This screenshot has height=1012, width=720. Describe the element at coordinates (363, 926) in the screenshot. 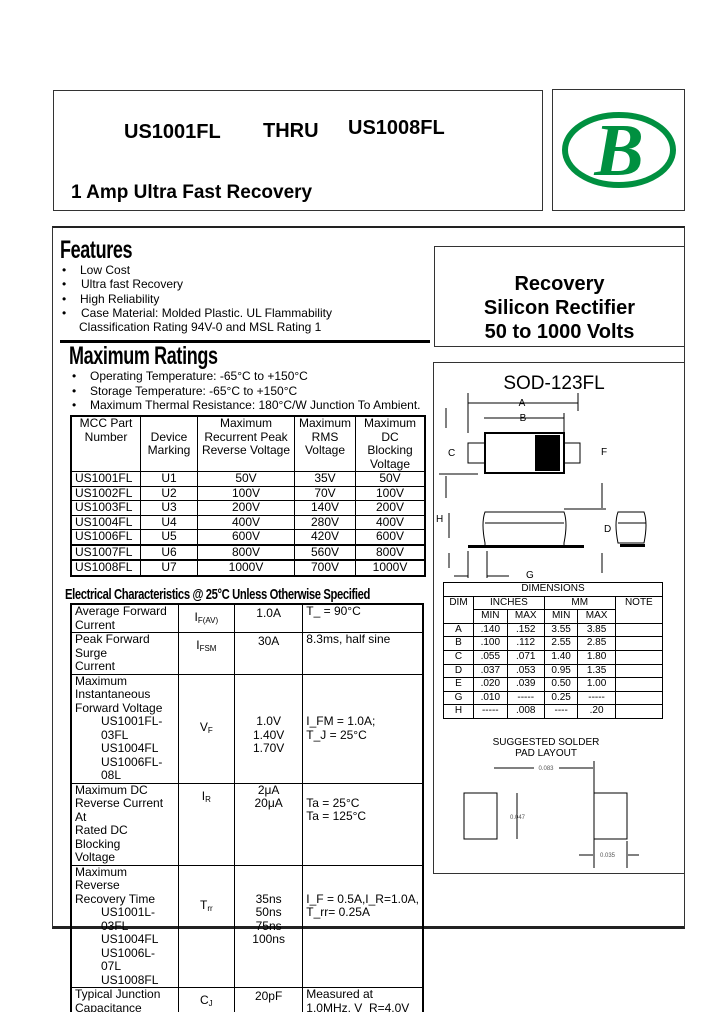

I see `condition-cell: I_F = 0.5A,I_R=1.0A, T_rr= 0.25A` at that location.